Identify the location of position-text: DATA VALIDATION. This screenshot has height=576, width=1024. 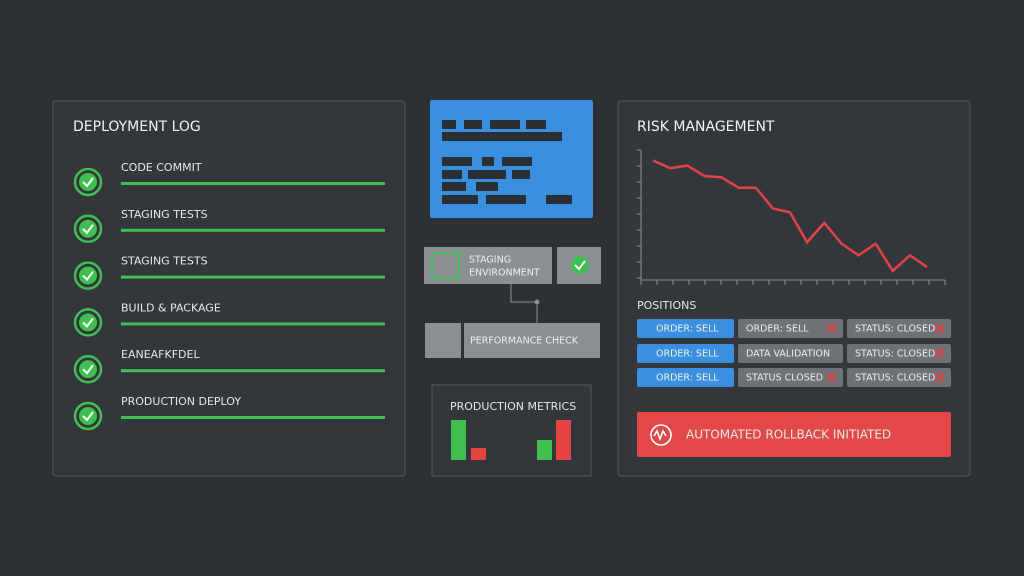
(788, 354).